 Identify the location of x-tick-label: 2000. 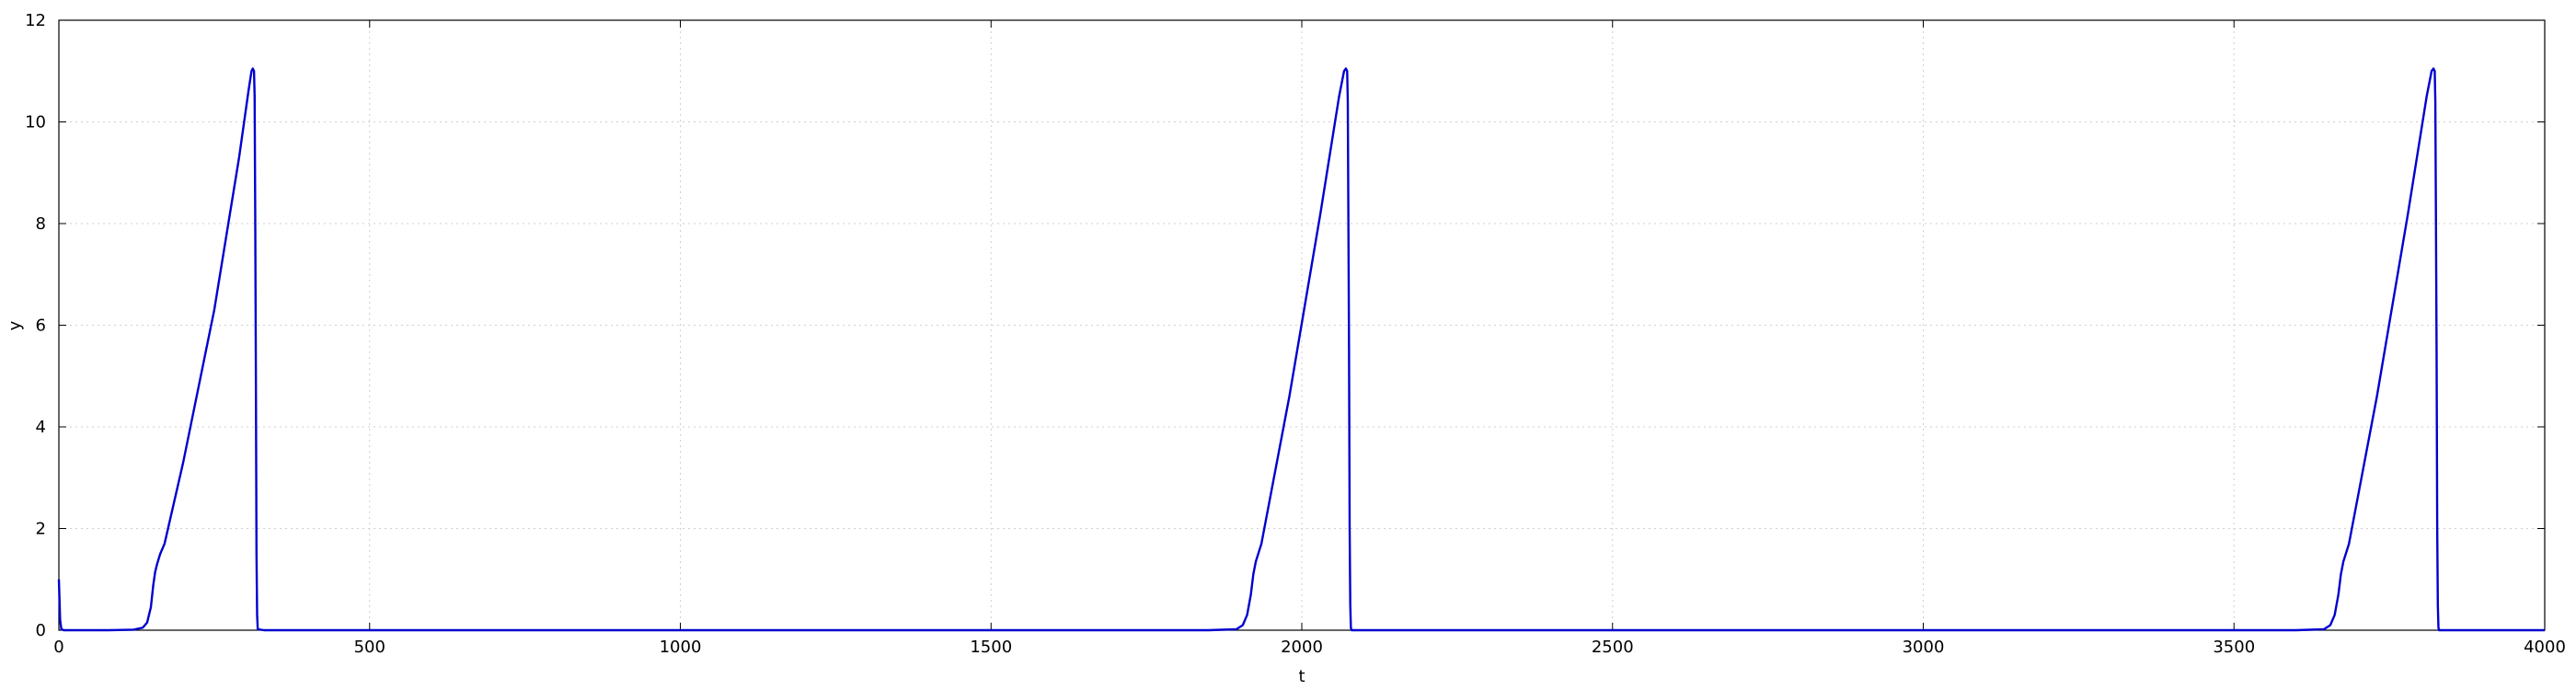
(1302, 647).